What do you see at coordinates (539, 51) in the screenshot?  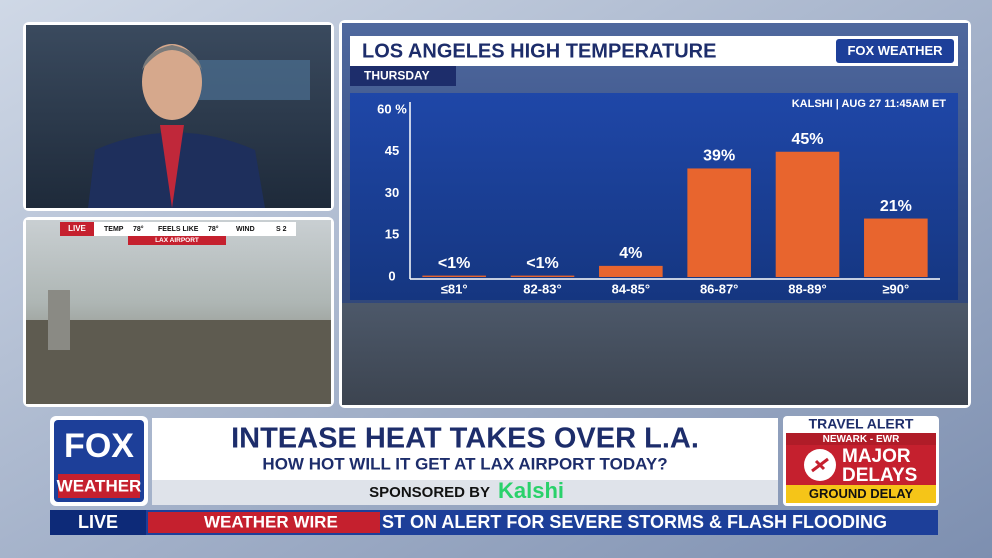 I see `chart-title: LOS ANGELES HIGH TEMPERATURE` at bounding box center [539, 51].